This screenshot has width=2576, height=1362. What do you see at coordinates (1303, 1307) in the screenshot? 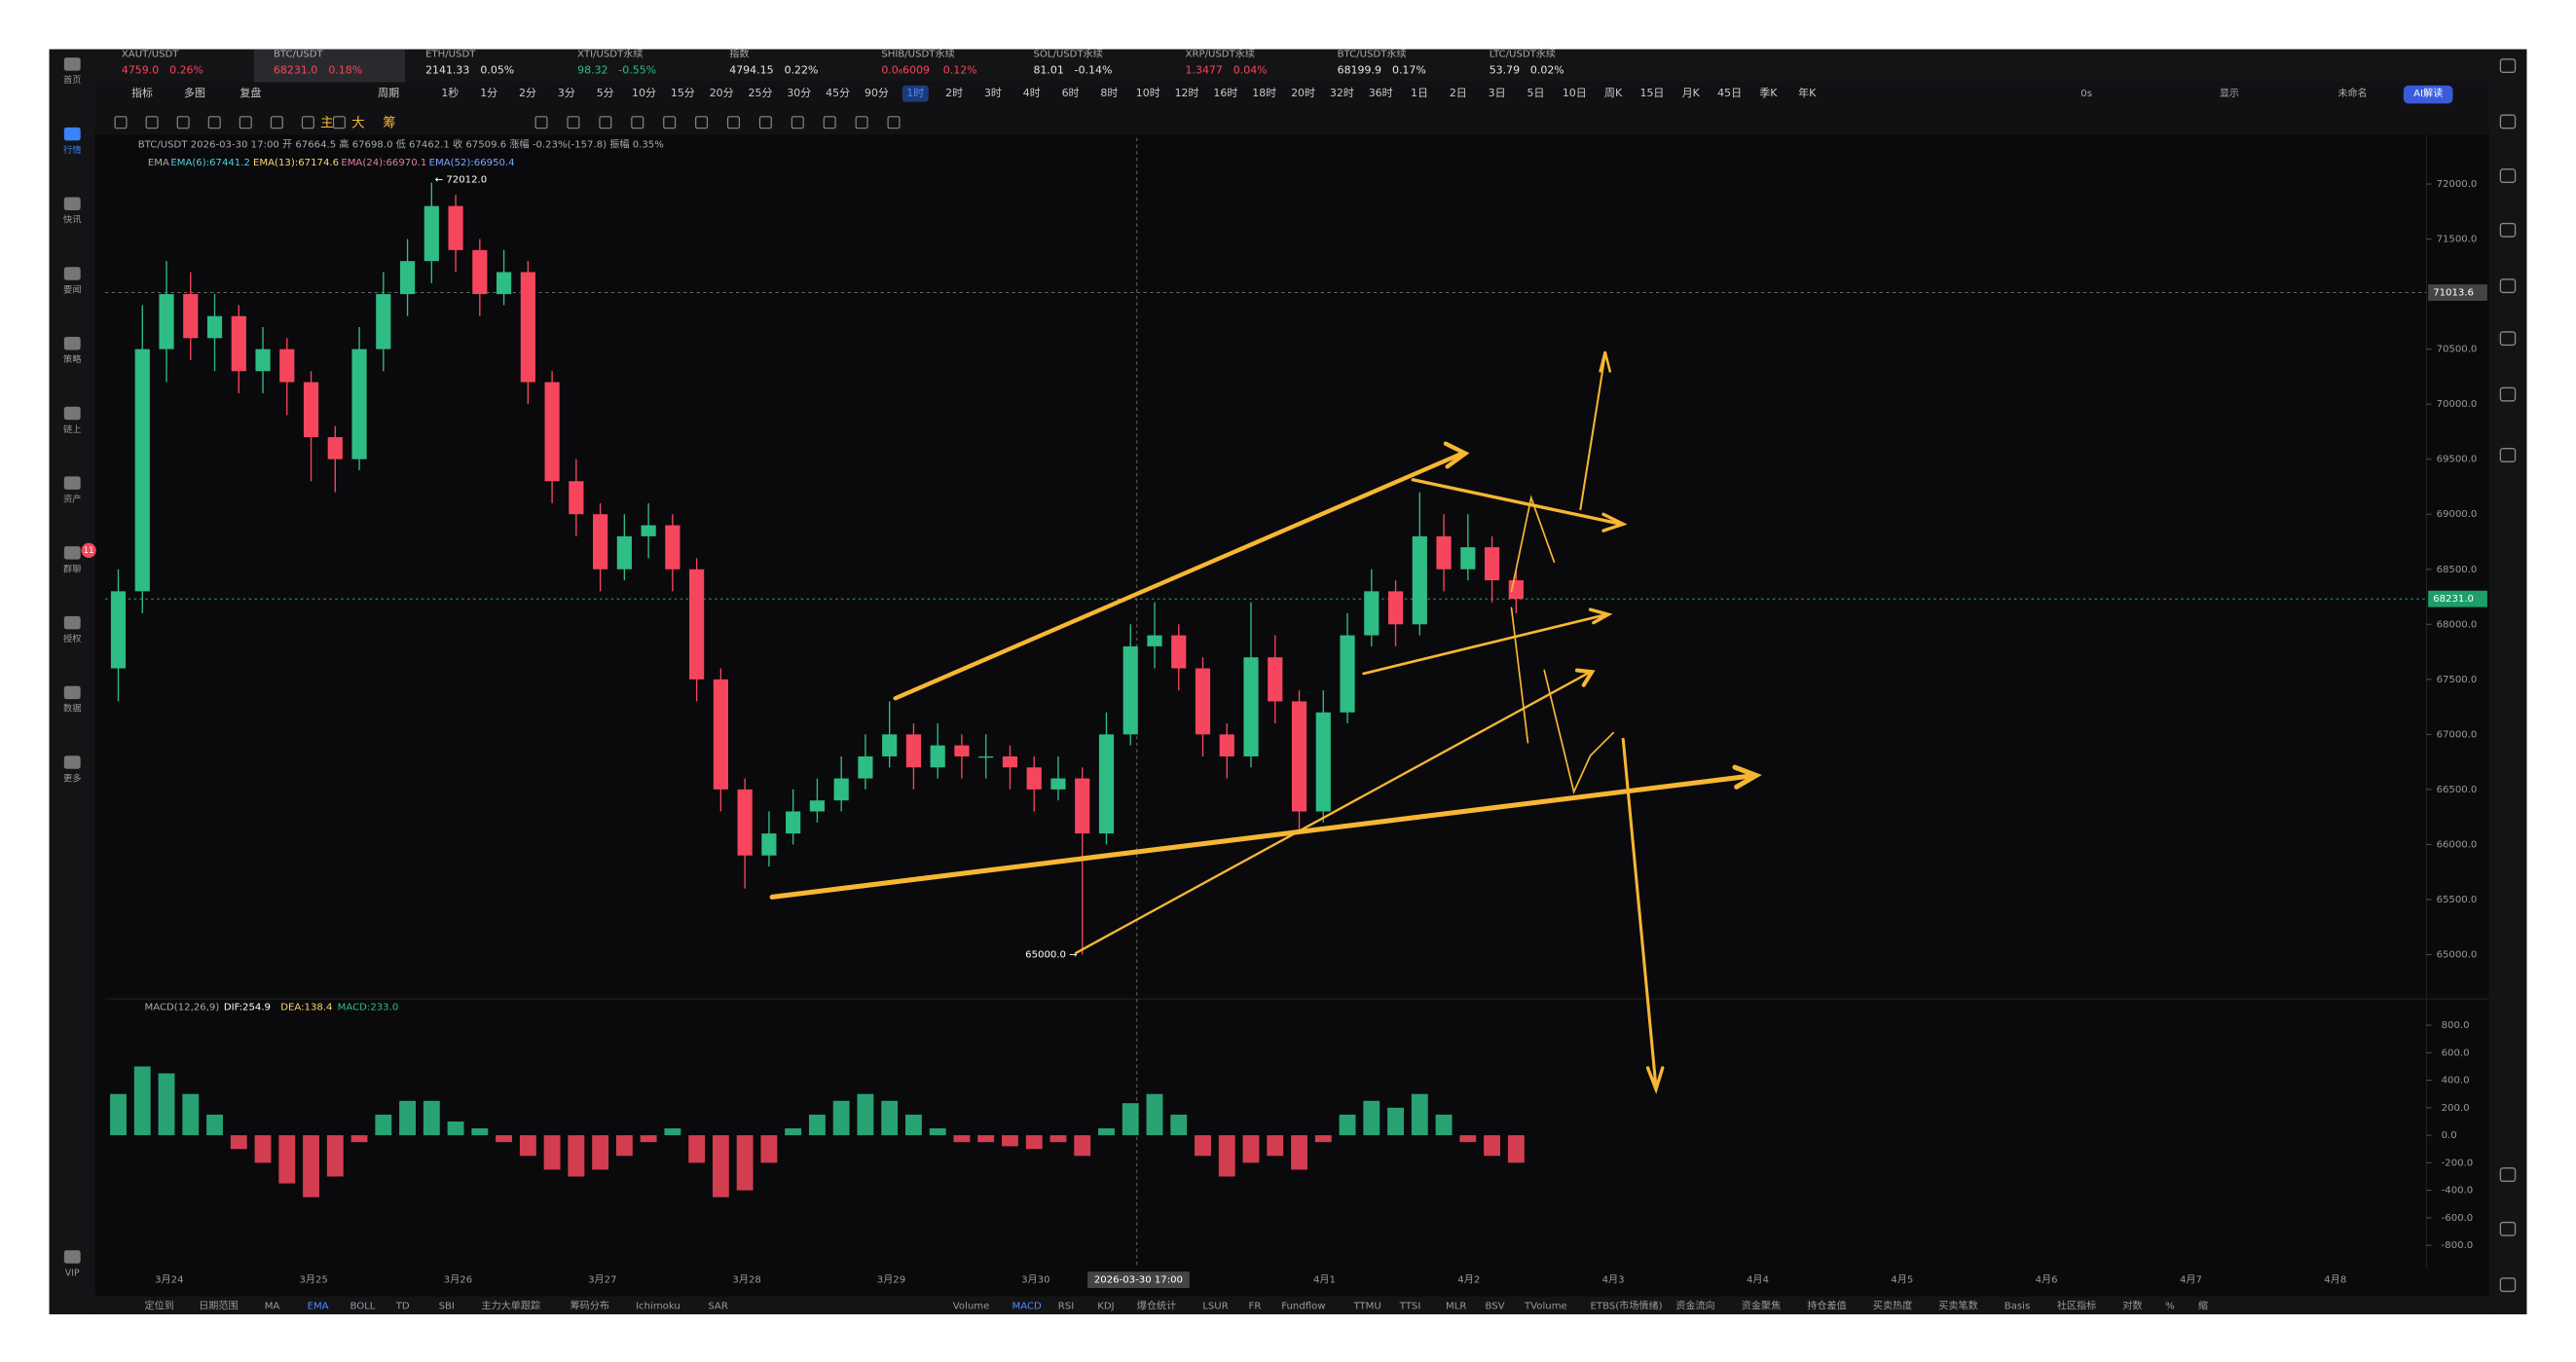
I see `indicator-tab: Fundflow` at bounding box center [1303, 1307].